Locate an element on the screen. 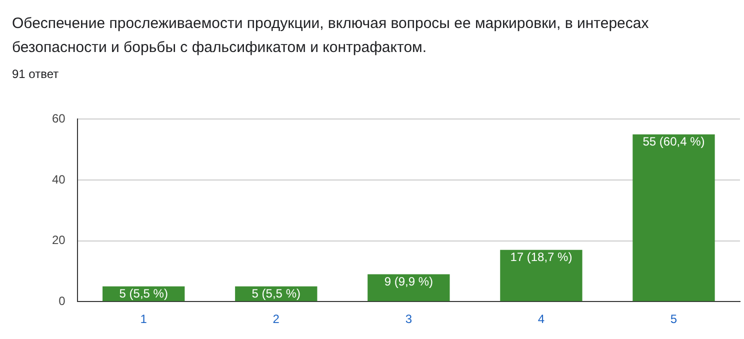 This screenshot has height=339, width=744. x-tick-label: 2 is located at coordinates (276, 319).